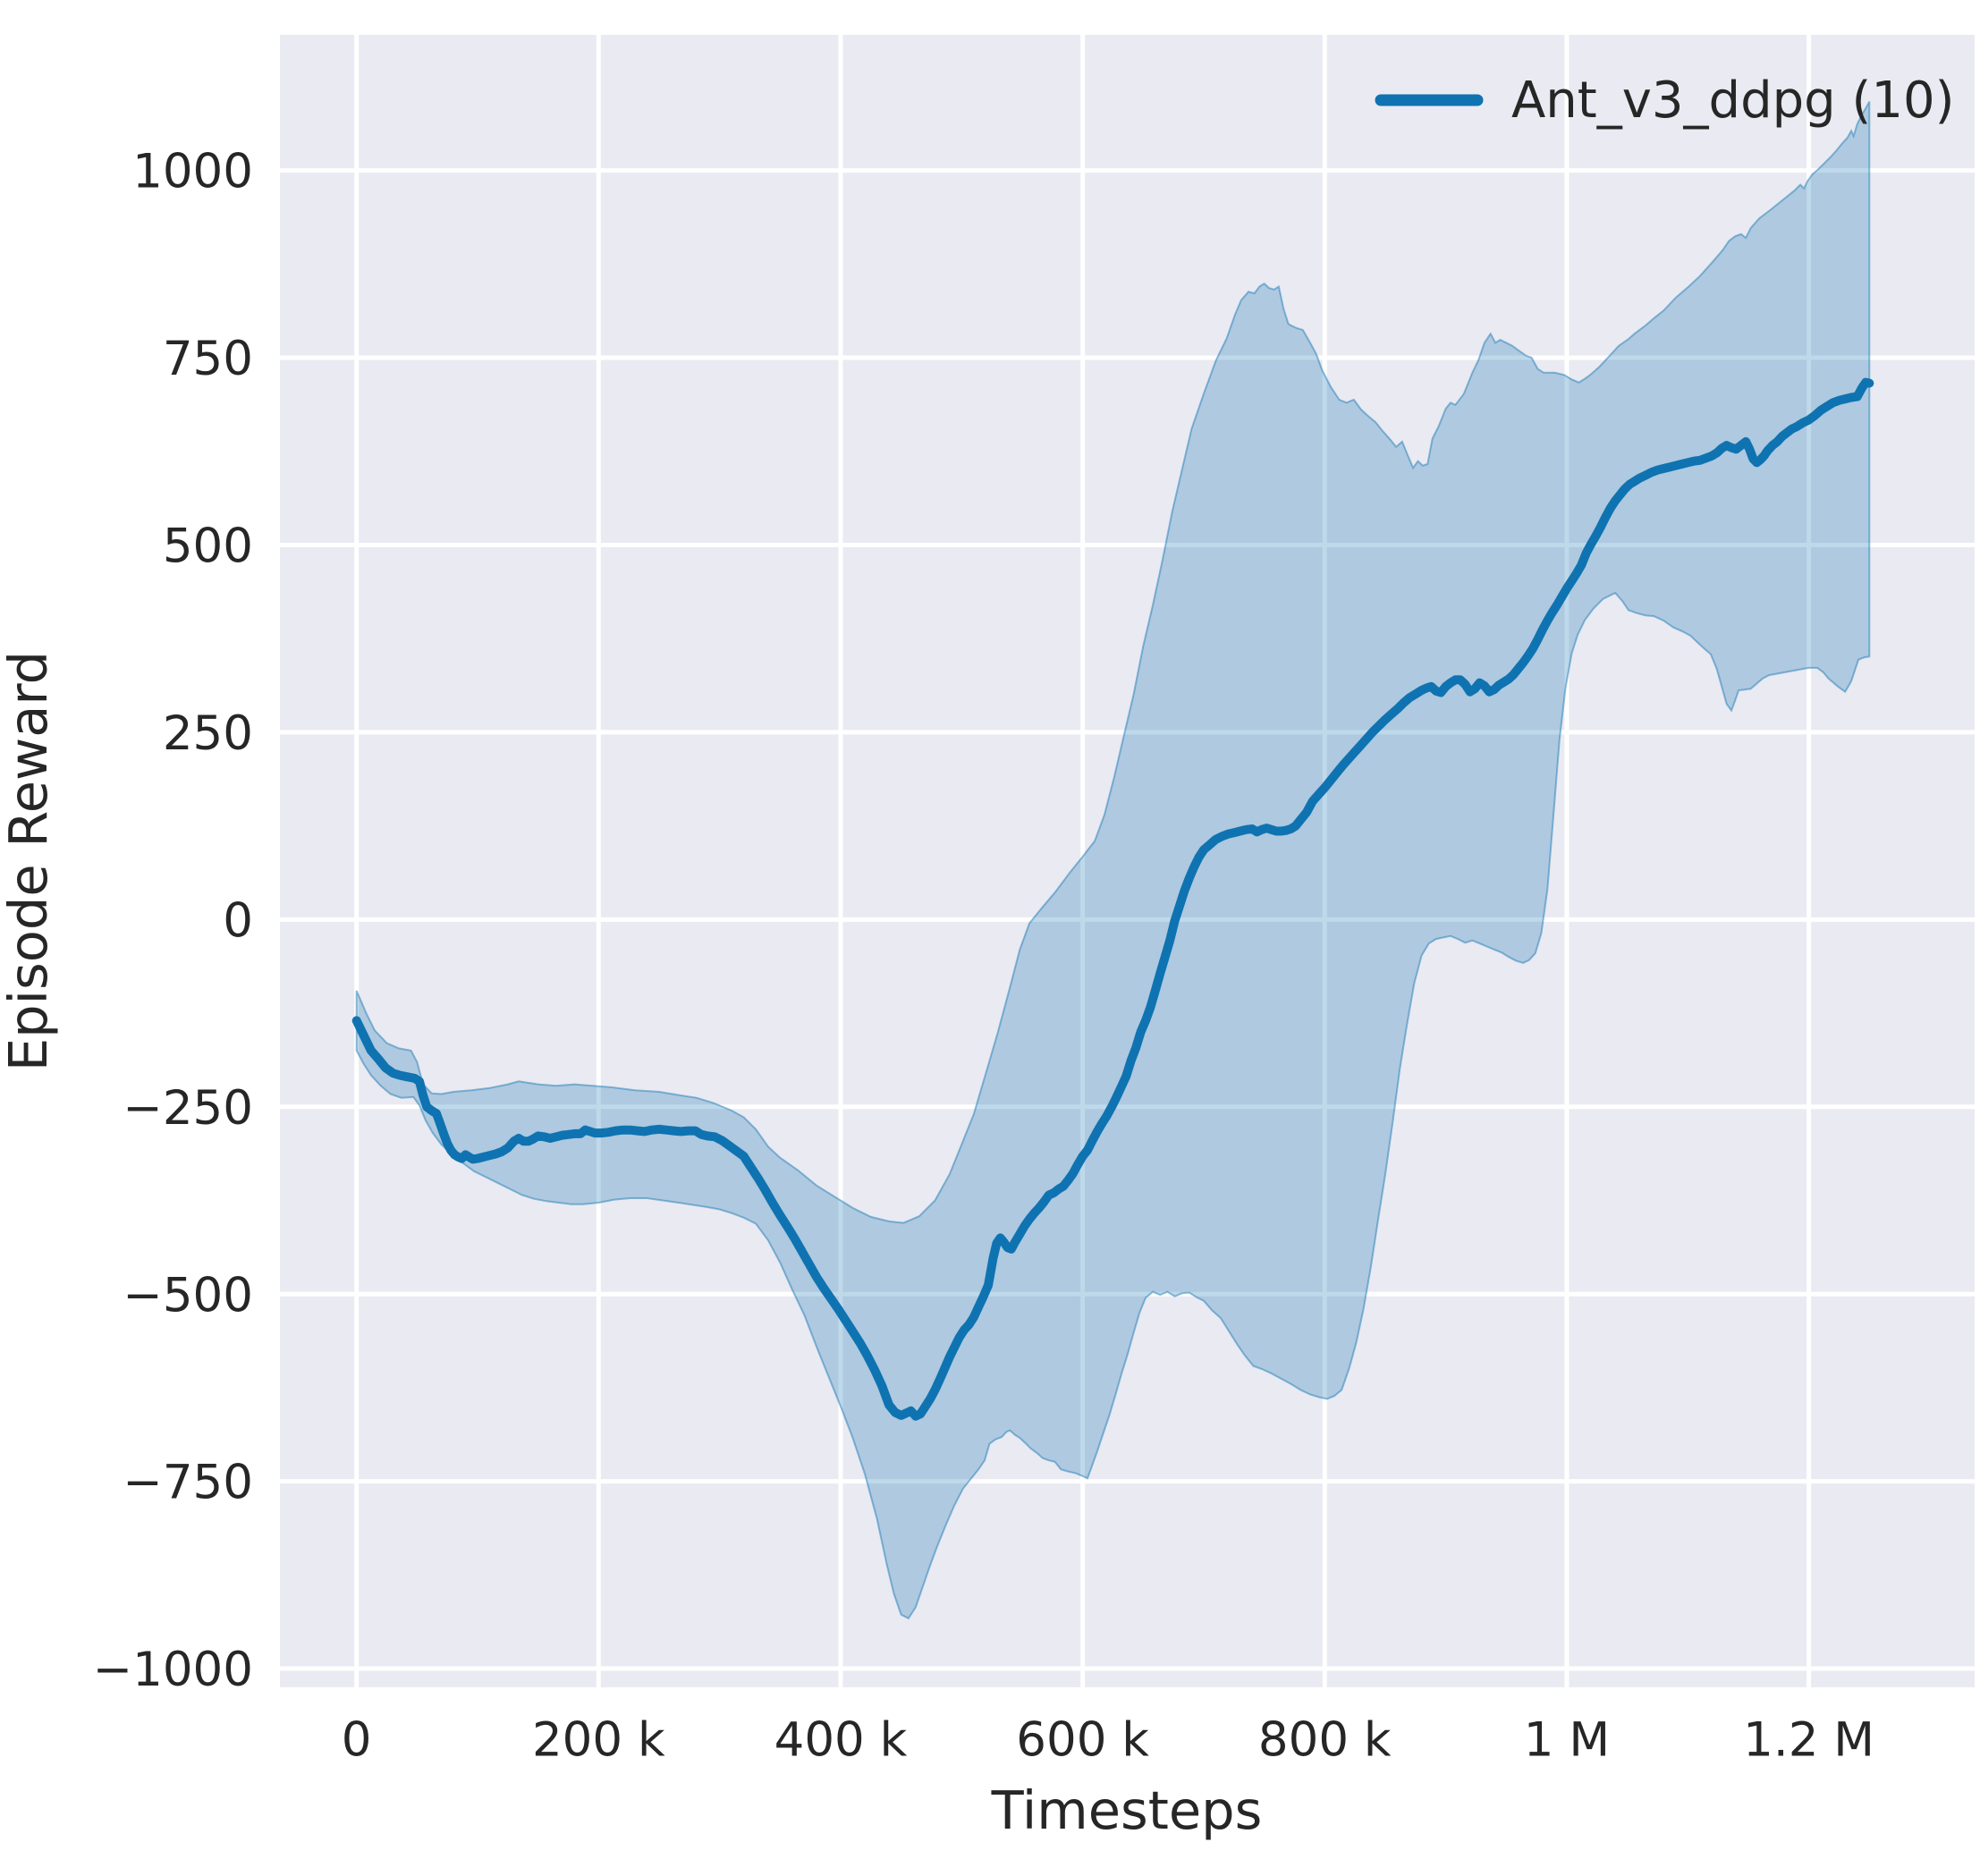 The width and height of the screenshot is (1980, 1876). Describe the element at coordinates (357, 1740) in the screenshot. I see `x-tick-label: 0` at that location.